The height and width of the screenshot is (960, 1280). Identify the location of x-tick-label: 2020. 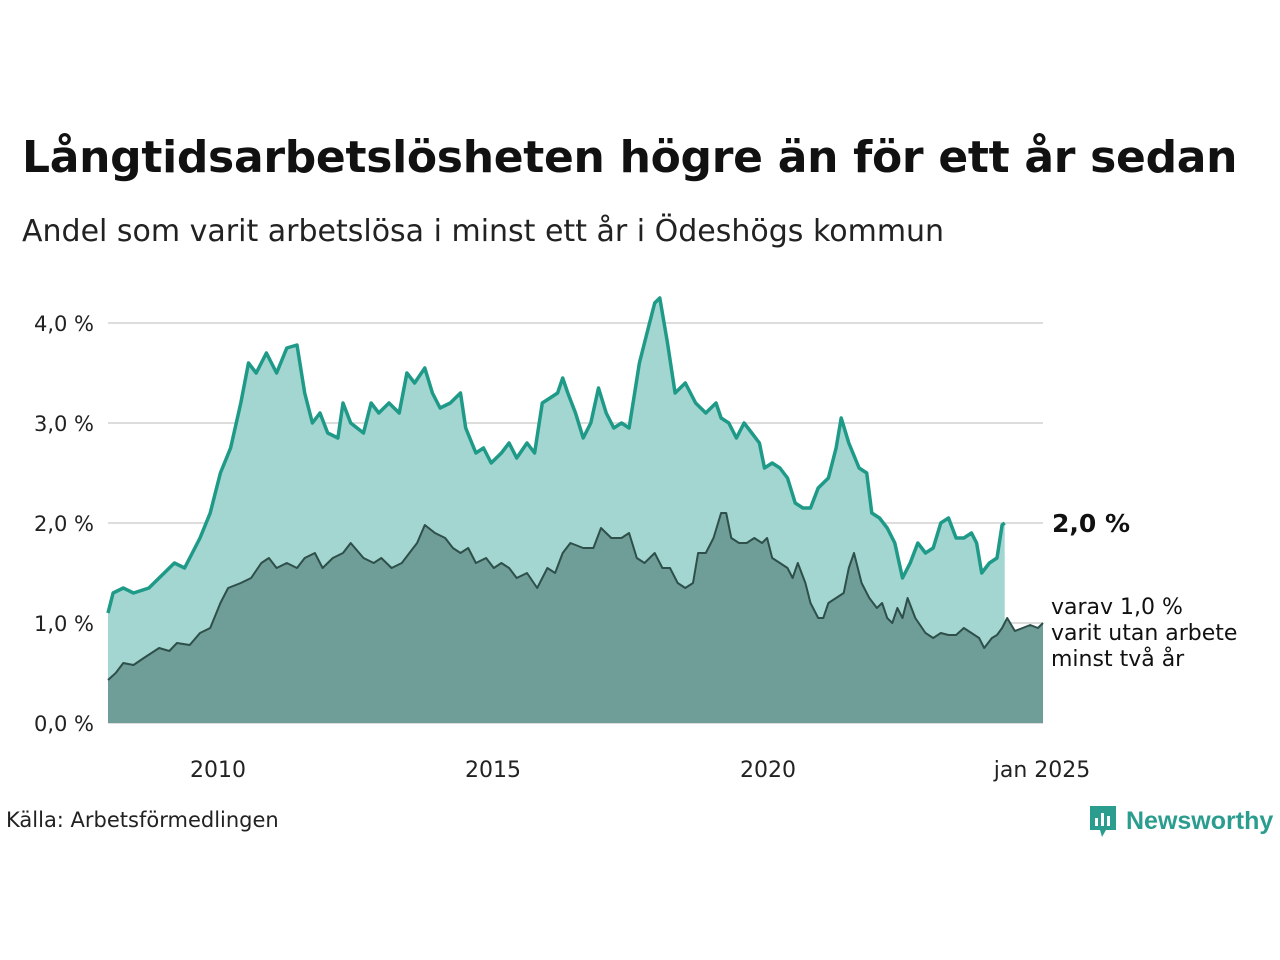
(768, 770).